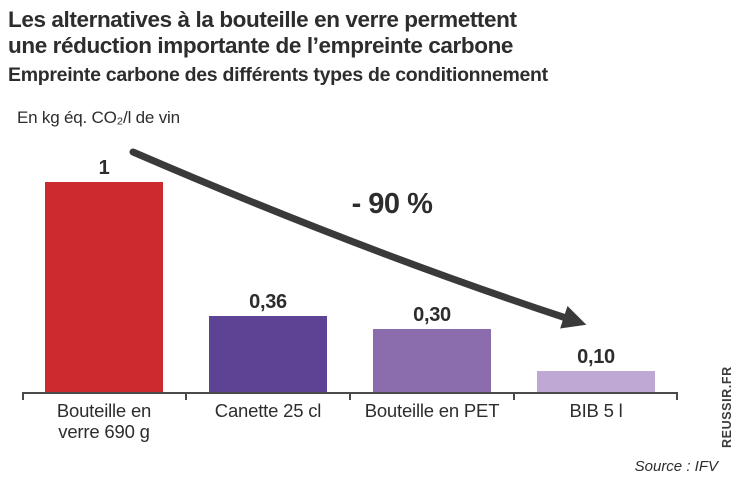  Describe the element at coordinates (104, 287) in the screenshot. I see `bar-bouteille-verre` at that location.